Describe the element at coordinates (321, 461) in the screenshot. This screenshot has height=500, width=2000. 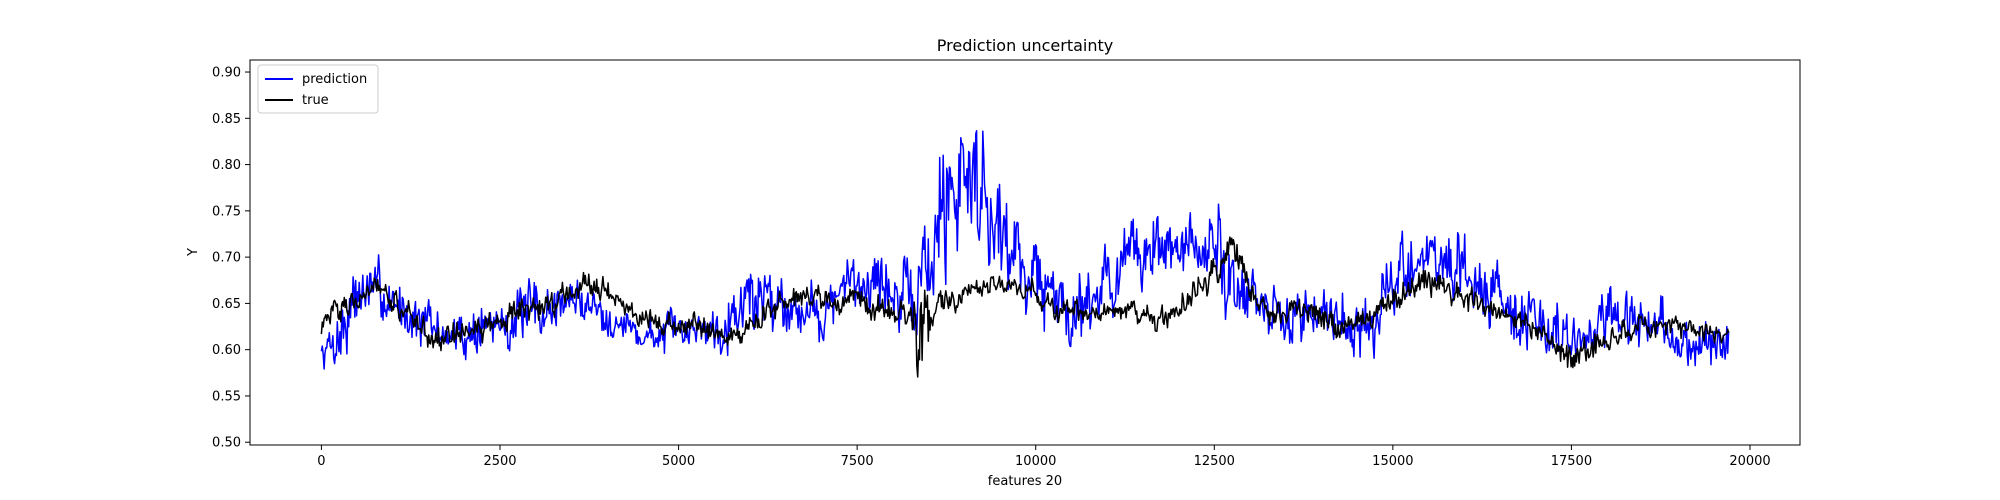
I see `x-tick-label: 0` at that location.